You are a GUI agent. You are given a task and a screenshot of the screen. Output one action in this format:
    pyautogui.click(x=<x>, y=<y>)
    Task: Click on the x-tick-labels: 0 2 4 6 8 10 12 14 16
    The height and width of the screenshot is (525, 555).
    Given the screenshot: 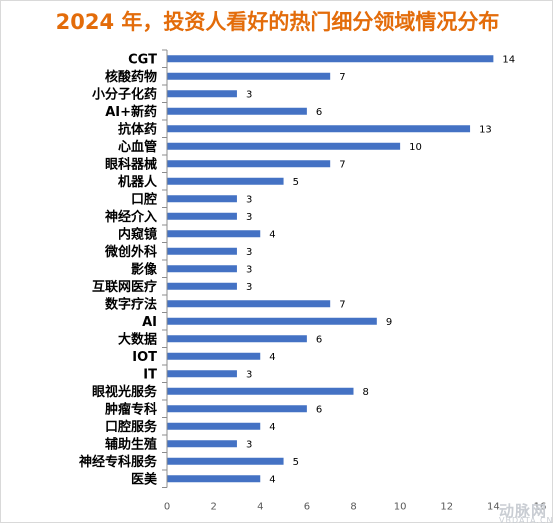 What is the action you would take?
    pyautogui.click(x=355, y=507)
    